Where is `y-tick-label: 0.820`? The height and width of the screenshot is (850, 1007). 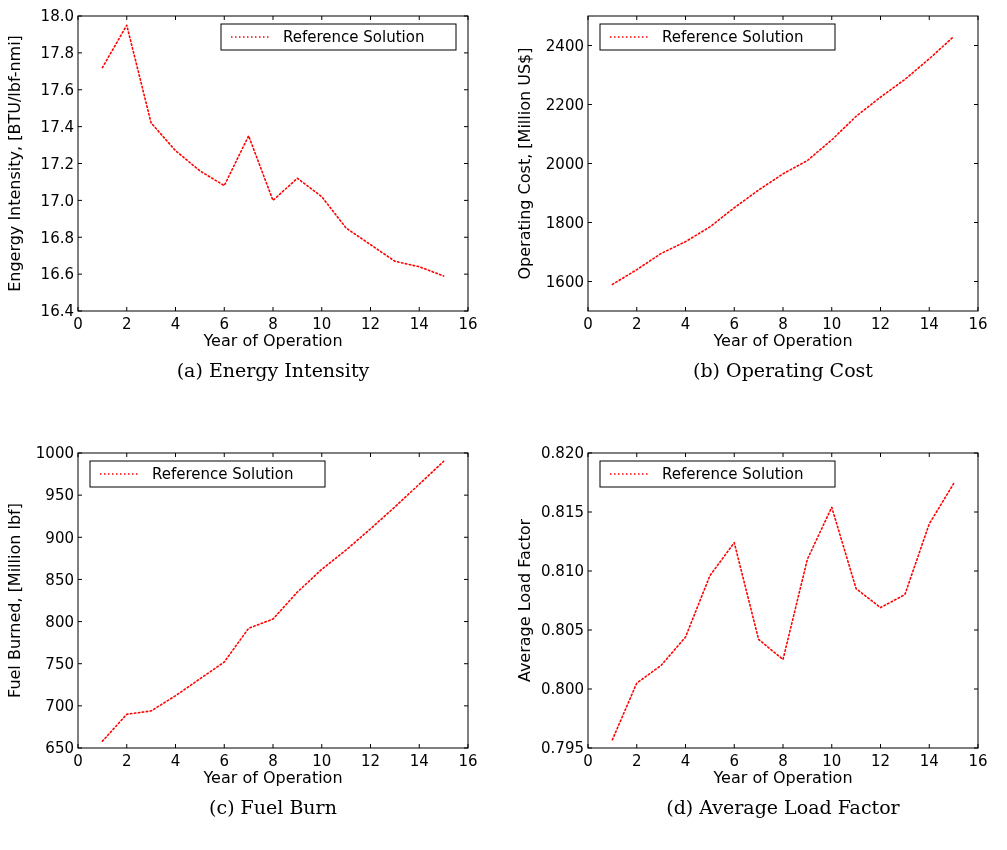
y-tick-label: 0.820 is located at coordinates (562, 453).